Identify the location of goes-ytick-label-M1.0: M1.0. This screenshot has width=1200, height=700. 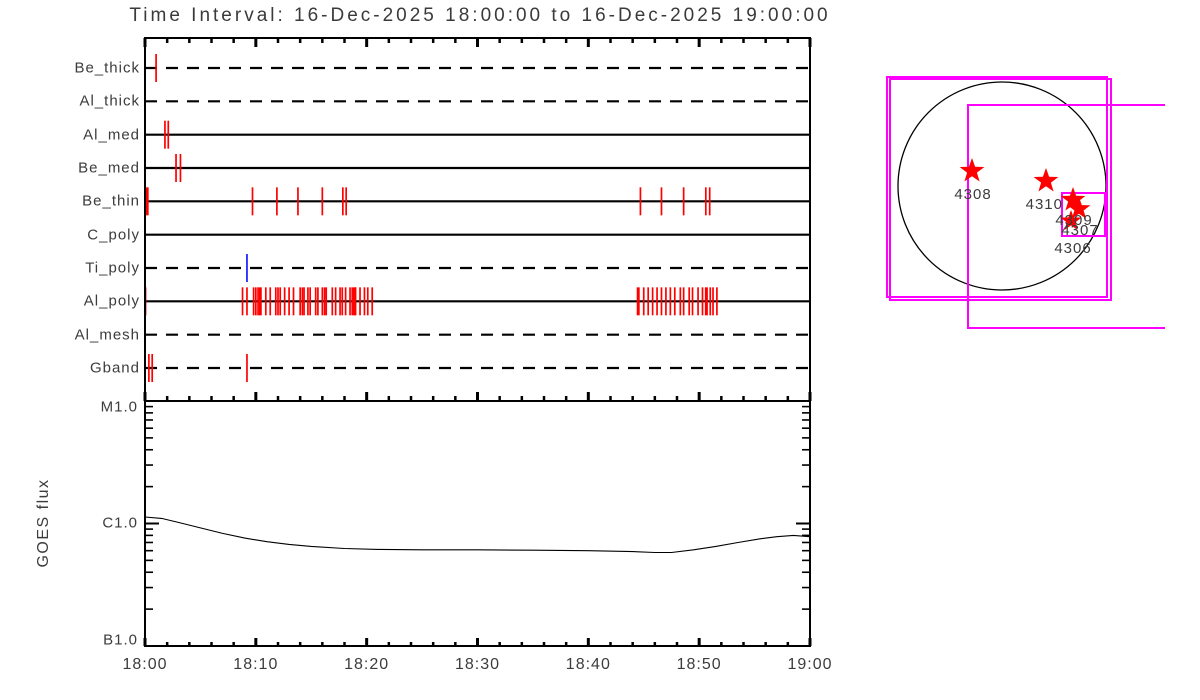
(119, 407).